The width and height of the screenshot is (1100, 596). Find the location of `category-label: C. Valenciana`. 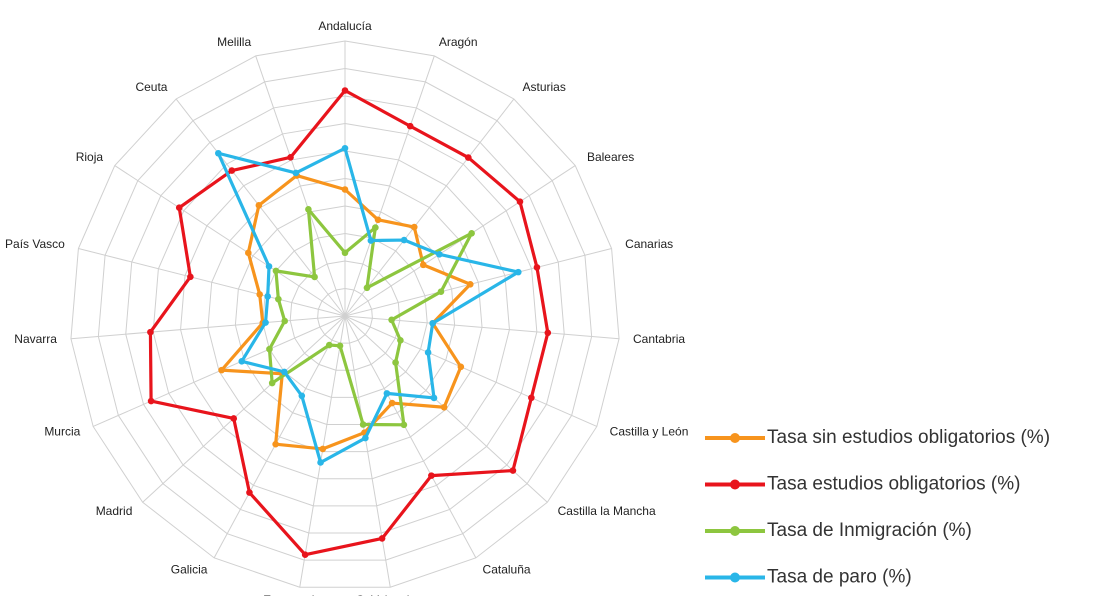

category-label: C. Valenciana is located at coordinates (393, 594).